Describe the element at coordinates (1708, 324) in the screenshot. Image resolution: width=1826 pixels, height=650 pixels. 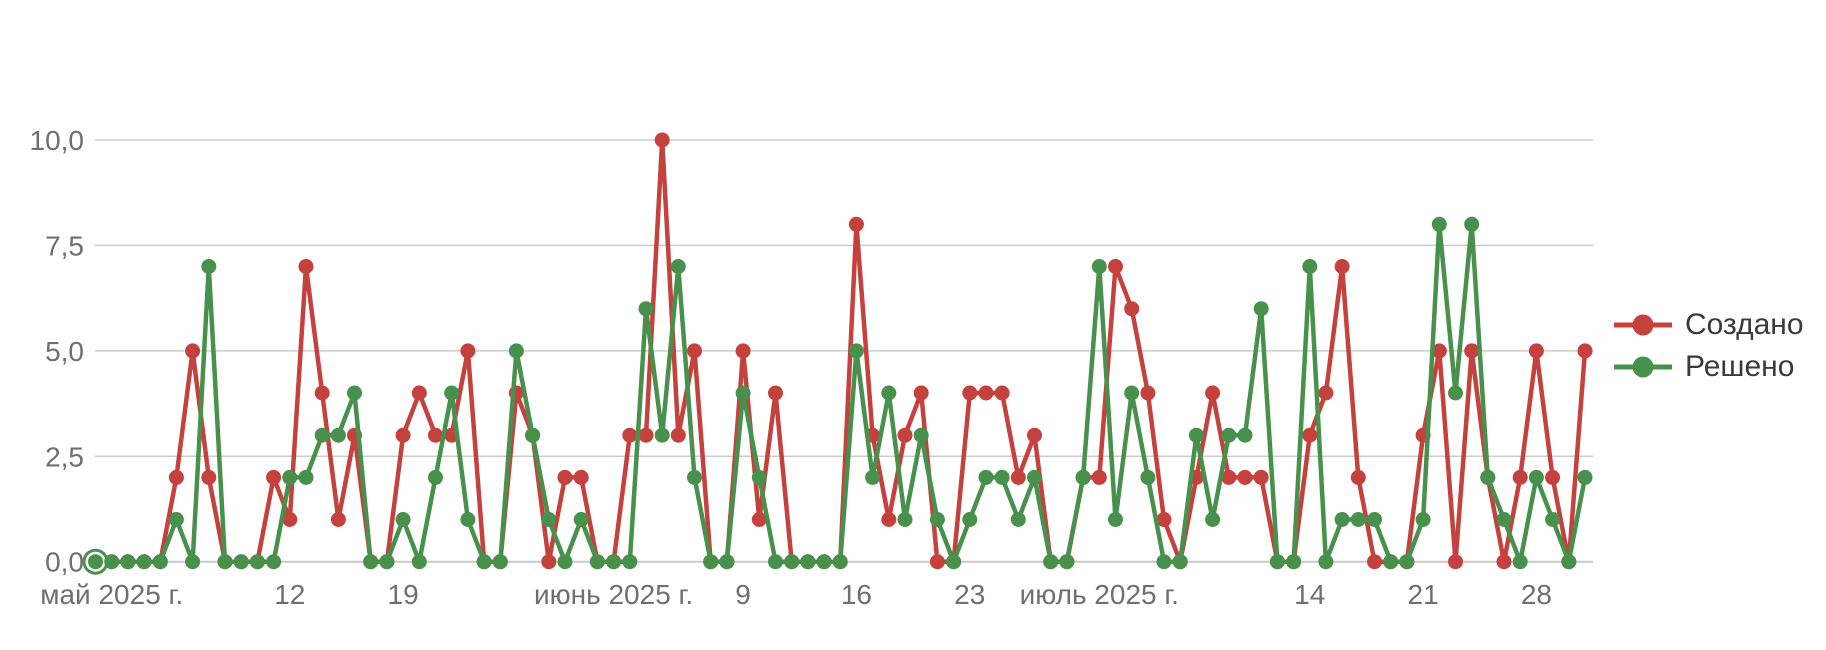
I see `legend-item-created: Создано` at that location.